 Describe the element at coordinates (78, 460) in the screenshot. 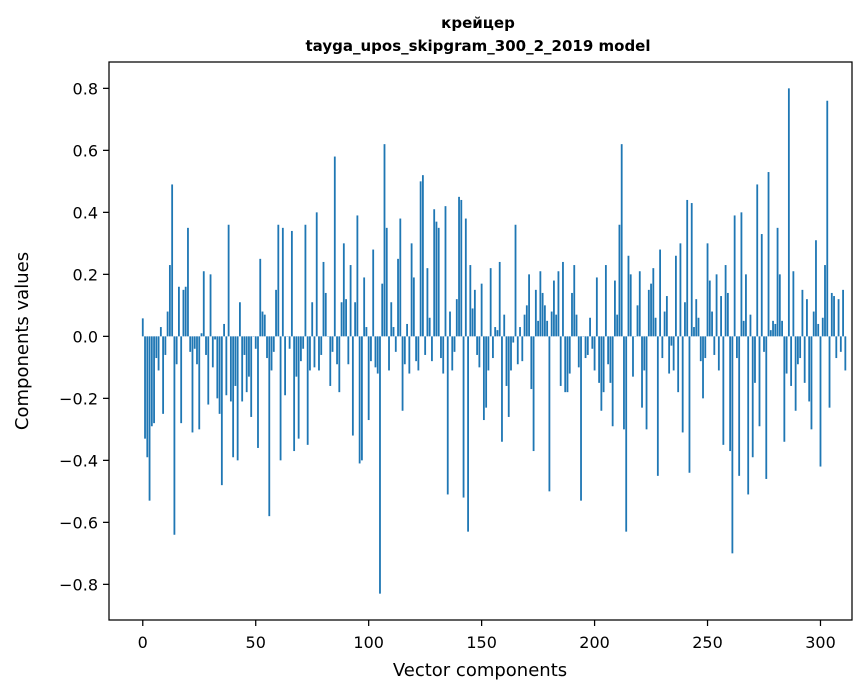

I see `y-tick-label: −0.4` at that location.